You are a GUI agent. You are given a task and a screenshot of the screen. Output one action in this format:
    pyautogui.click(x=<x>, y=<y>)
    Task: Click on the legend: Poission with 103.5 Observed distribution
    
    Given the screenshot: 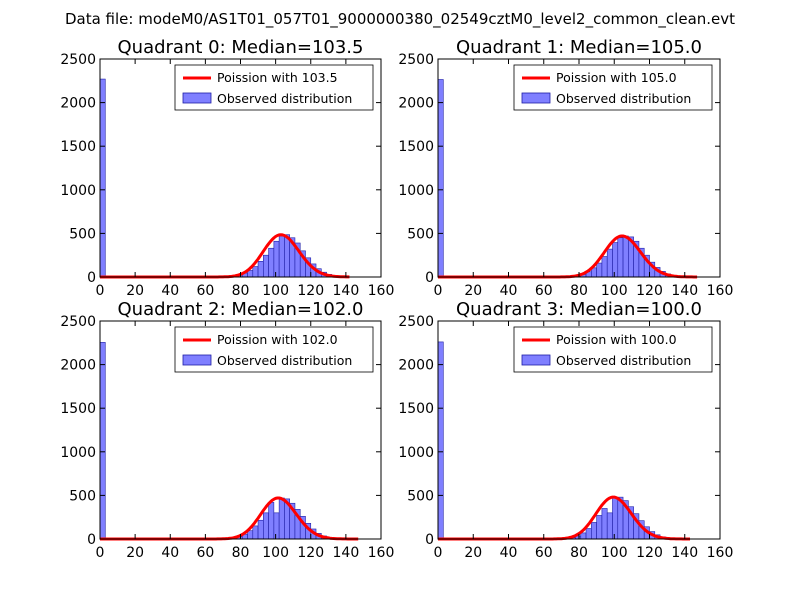 What is the action you would take?
    pyautogui.click(x=274, y=87)
    